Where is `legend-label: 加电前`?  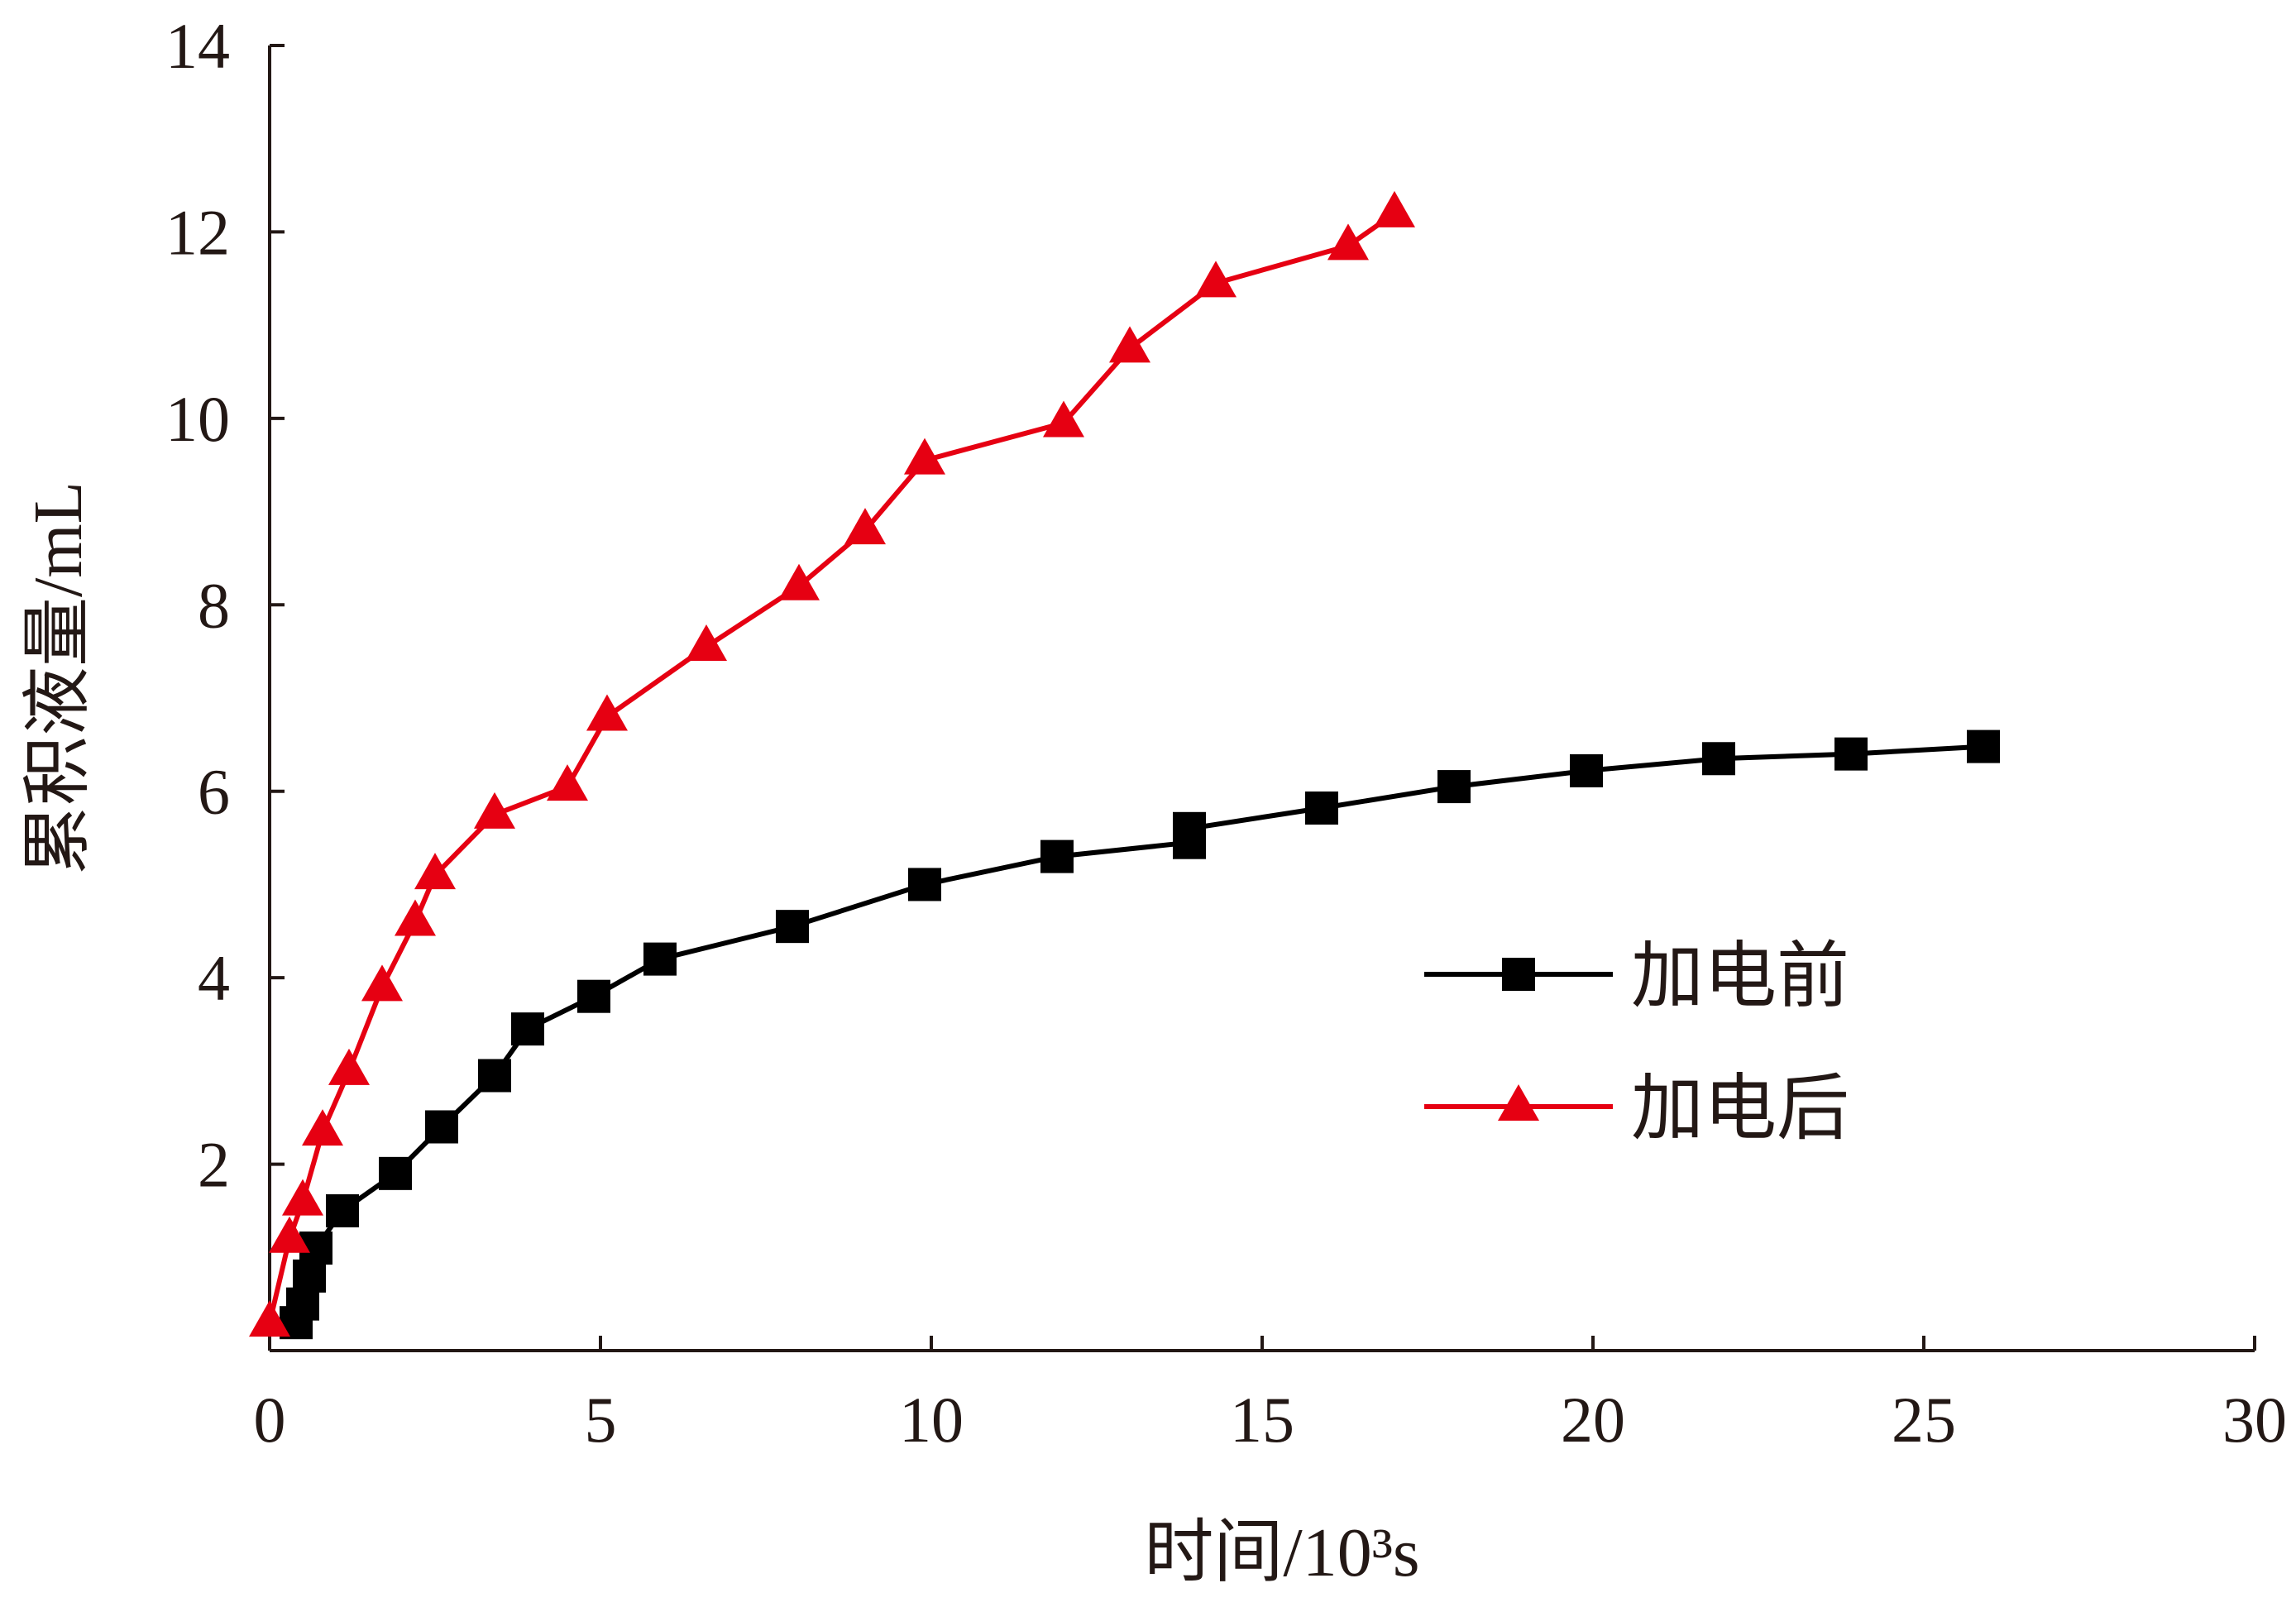 legend-label: 加电前 is located at coordinates (1740, 975).